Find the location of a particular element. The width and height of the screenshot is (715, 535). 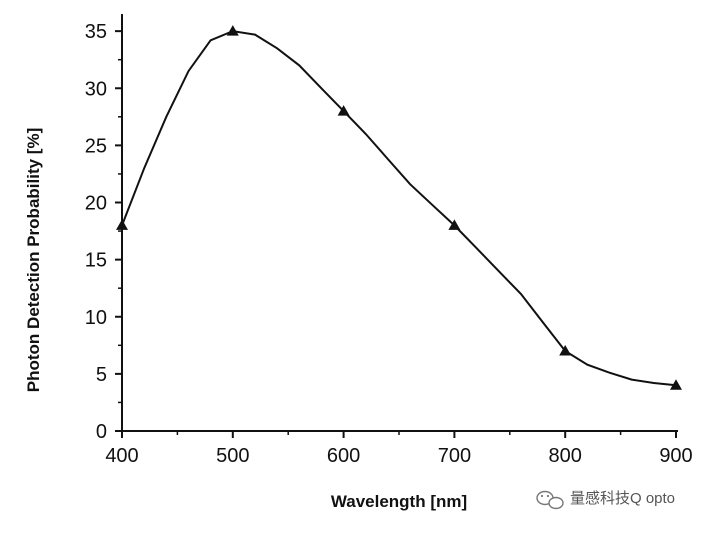

x-tick-label: 800 is located at coordinates (565, 456).